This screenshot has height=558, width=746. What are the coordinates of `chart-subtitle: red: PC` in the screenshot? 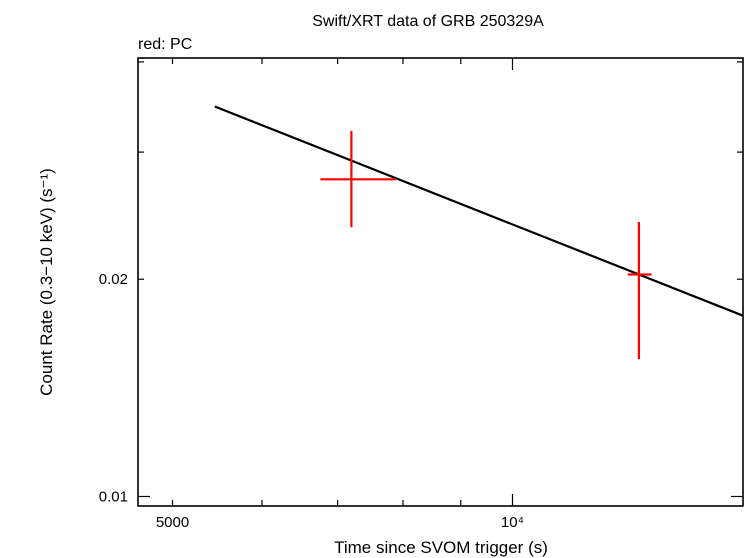 It's located at (165, 44).